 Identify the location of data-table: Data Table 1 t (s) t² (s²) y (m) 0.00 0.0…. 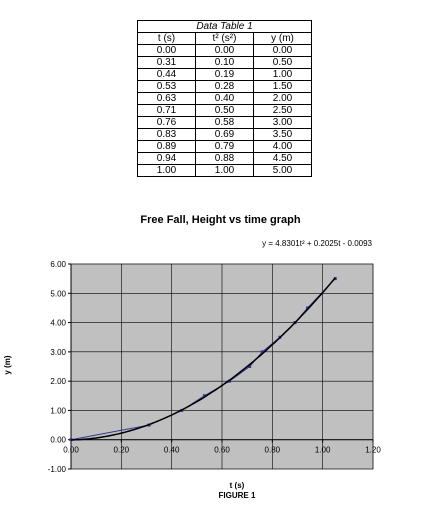
(224, 98).